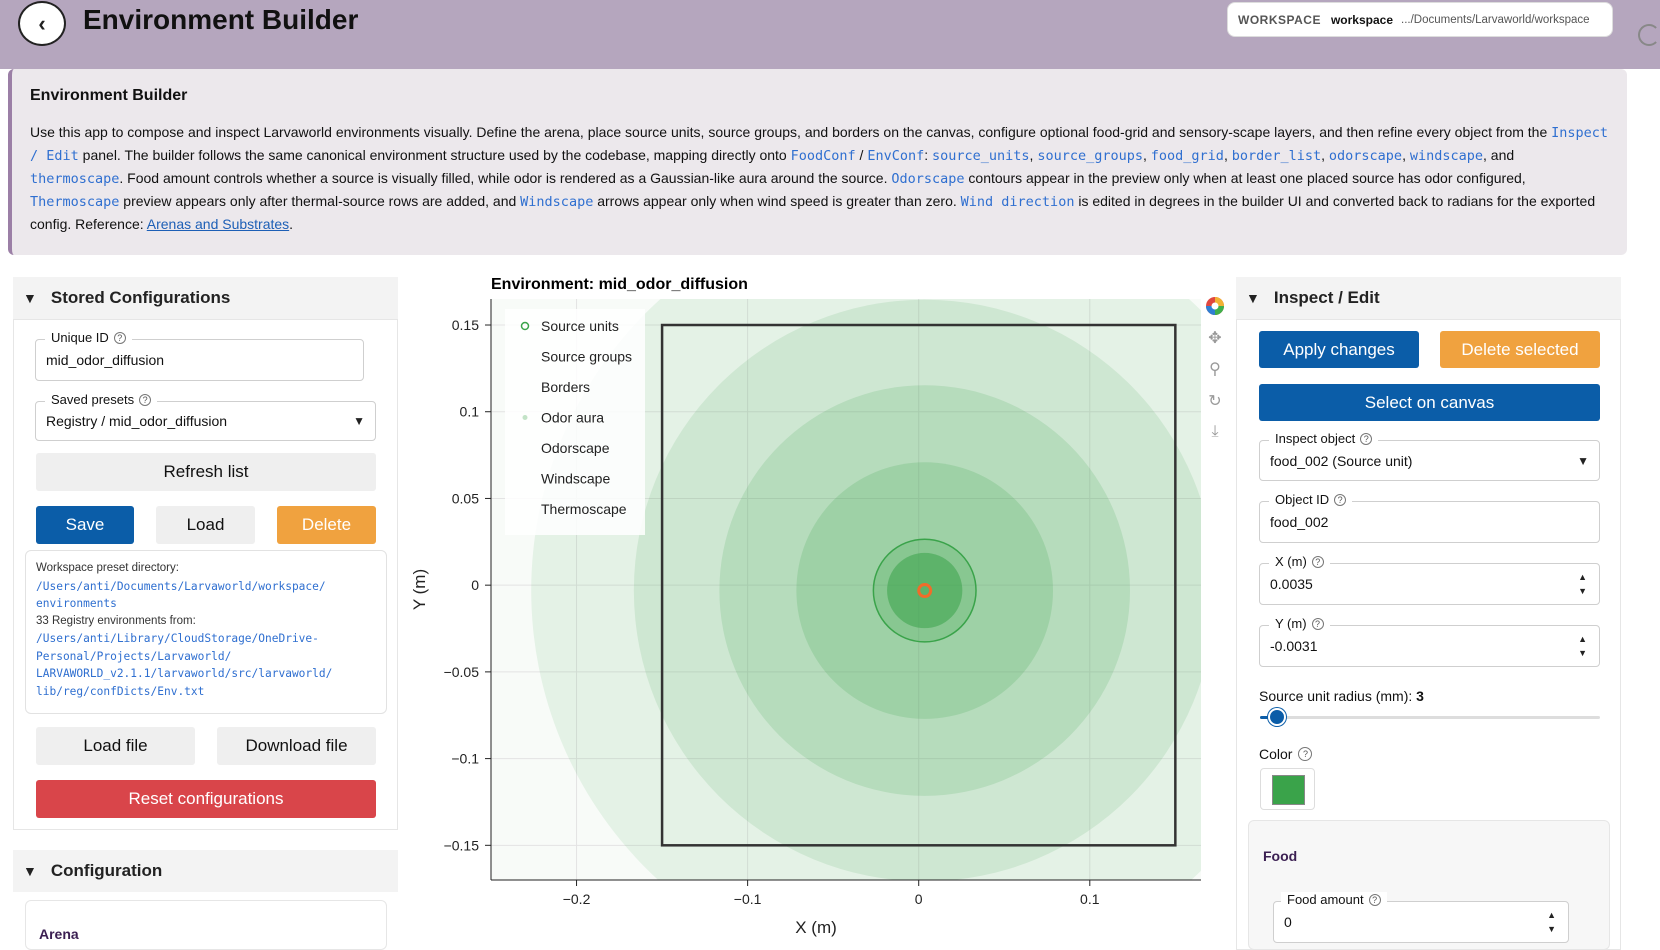 The height and width of the screenshot is (950, 1660). What do you see at coordinates (1326, 297) in the screenshot?
I see `inspect-edit-title: Inspect / Edit` at bounding box center [1326, 297].